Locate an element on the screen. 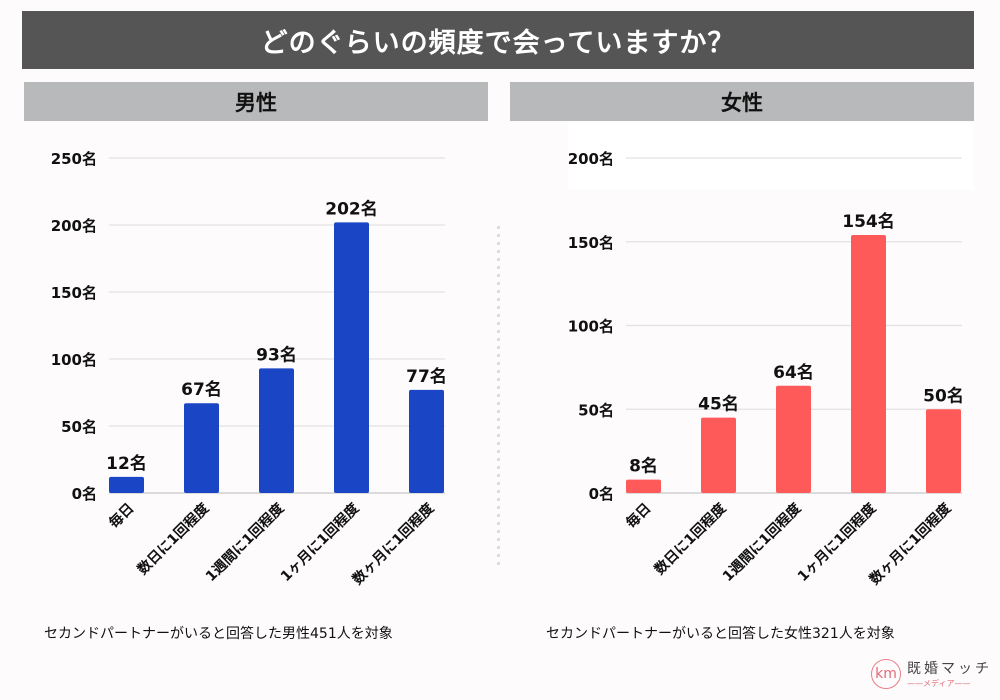  female-ytick-label: 100名 is located at coordinates (591, 327).